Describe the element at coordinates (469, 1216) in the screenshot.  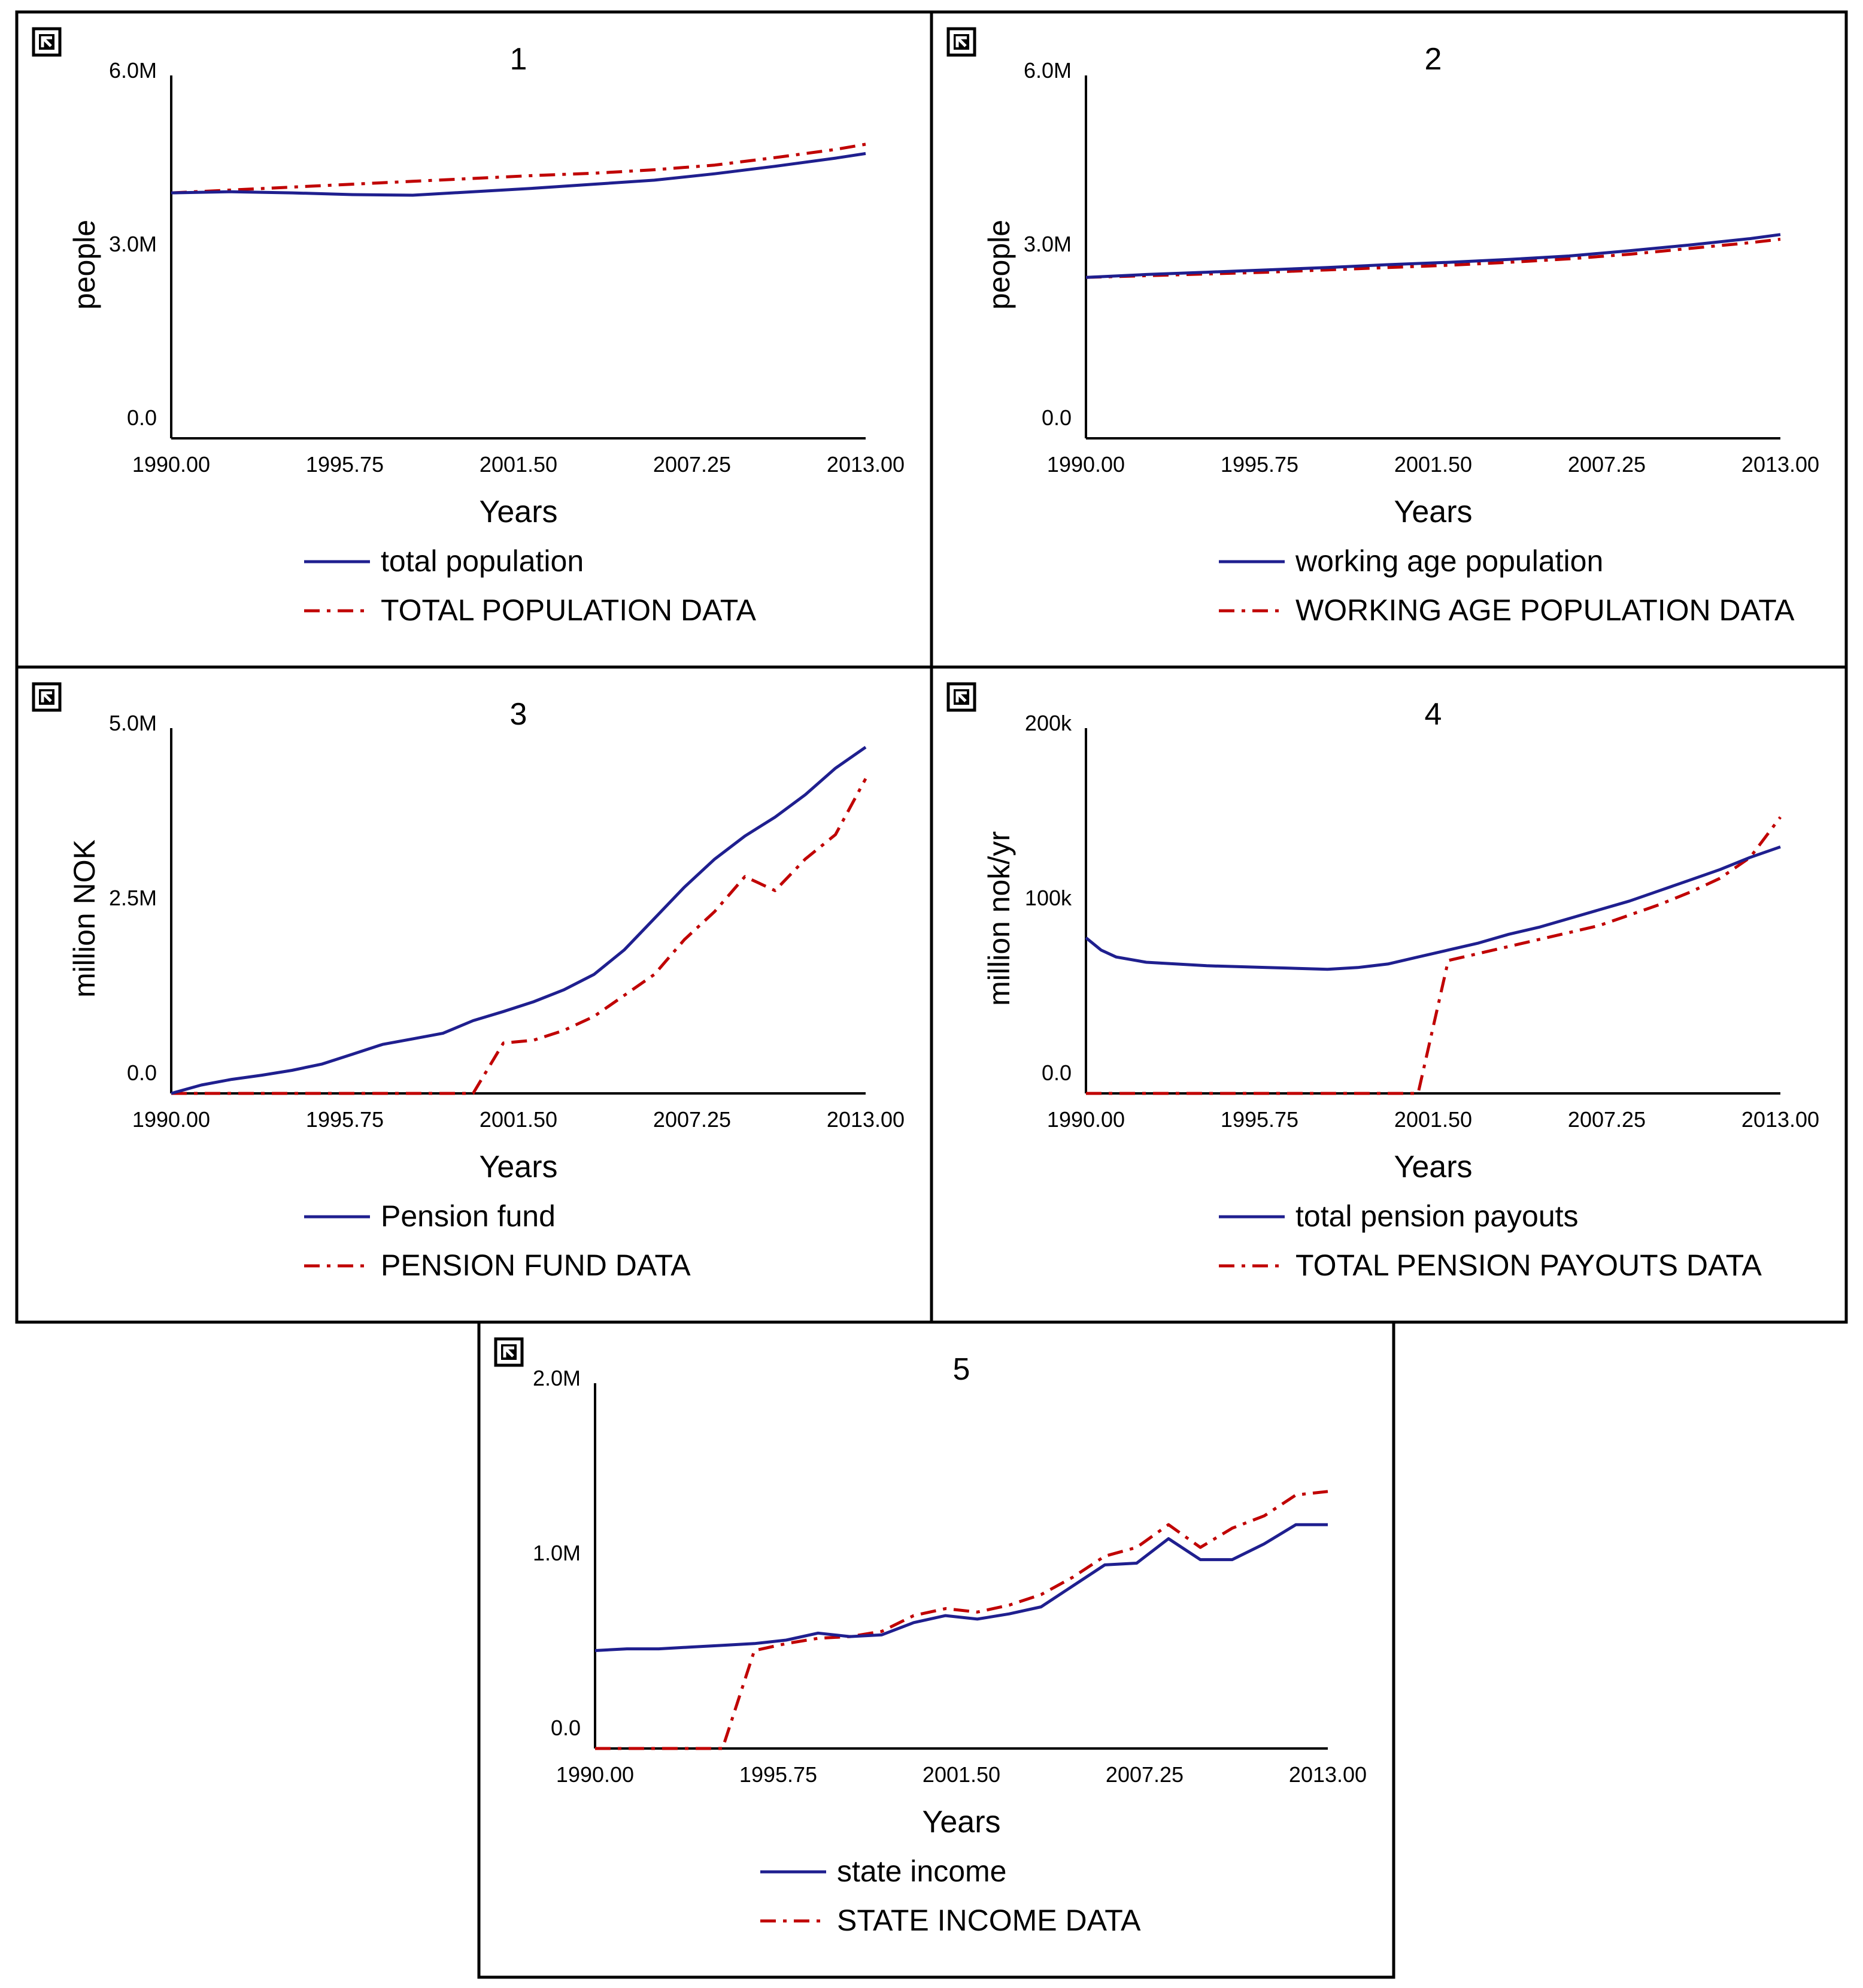
I see `legend-label: Pension fund` at that location.